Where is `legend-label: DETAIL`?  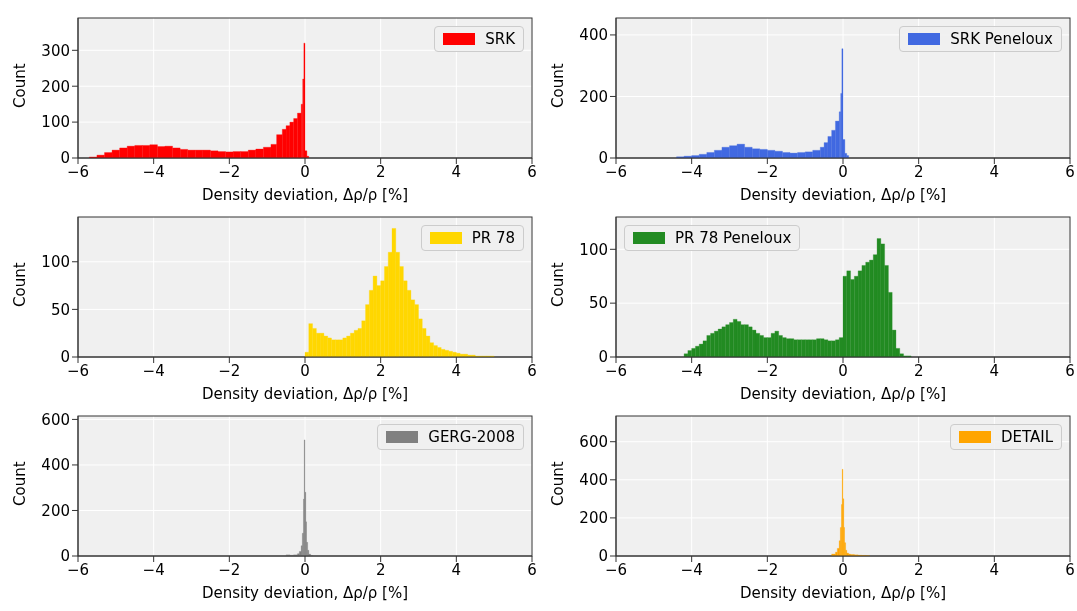
legend-label: DETAIL is located at coordinates (1026, 437).